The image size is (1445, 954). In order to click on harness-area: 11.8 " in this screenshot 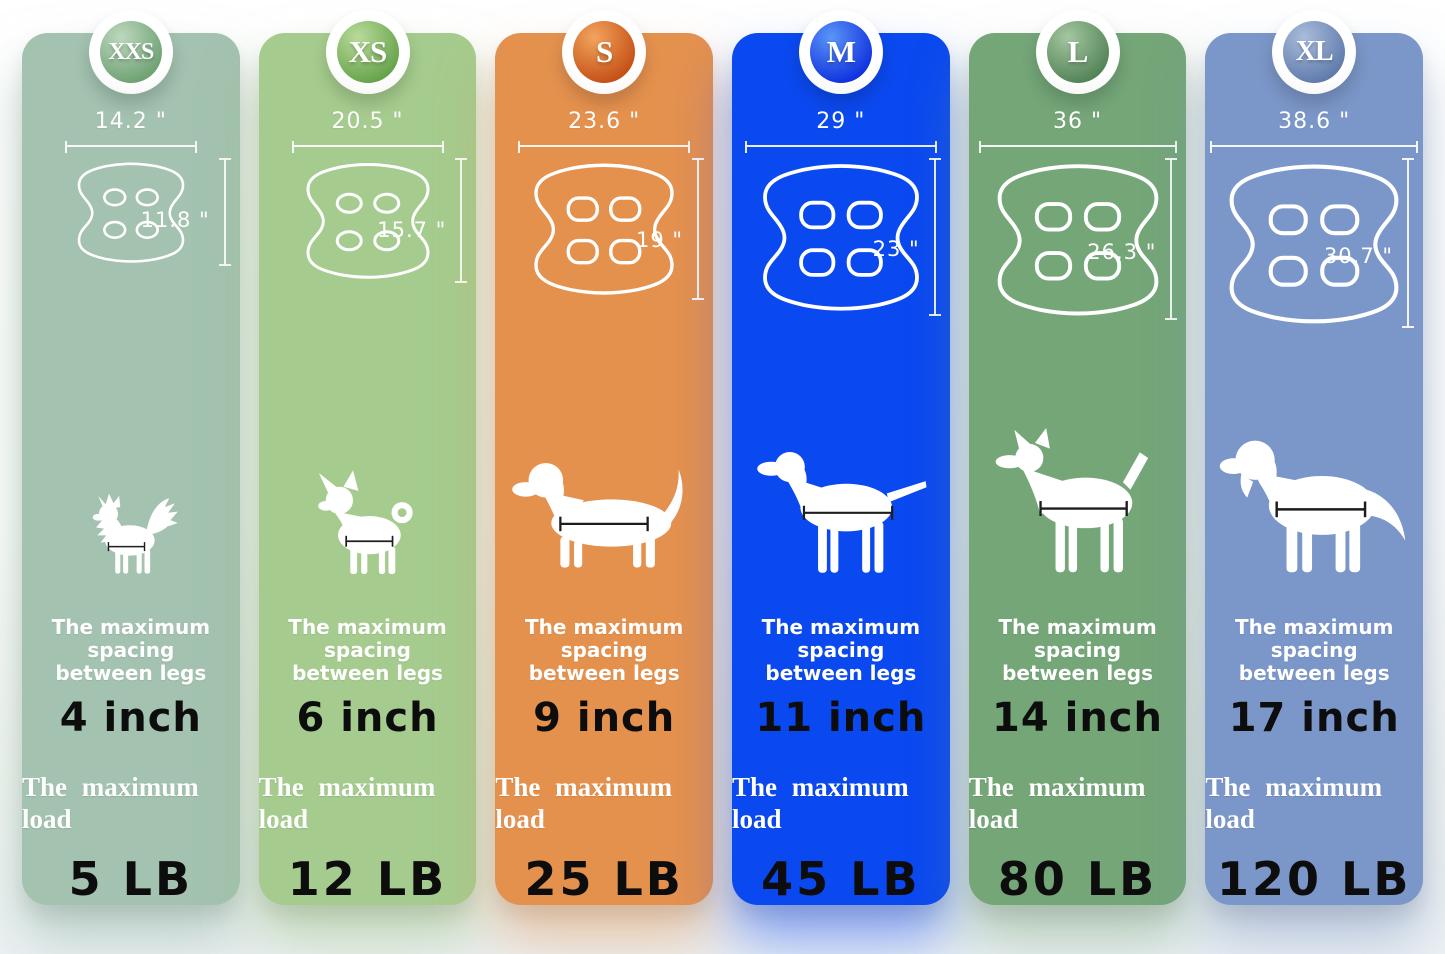, I will do `click(131, 253)`.